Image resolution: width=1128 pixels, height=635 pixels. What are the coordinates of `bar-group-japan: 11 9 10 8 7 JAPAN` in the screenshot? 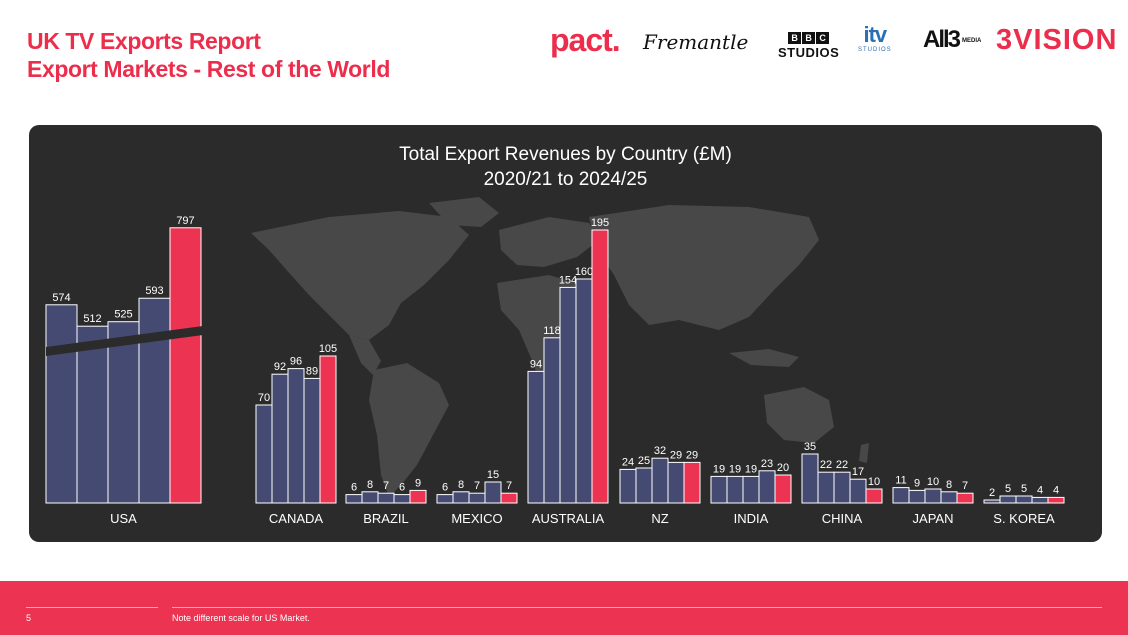 It's located at (933, 500).